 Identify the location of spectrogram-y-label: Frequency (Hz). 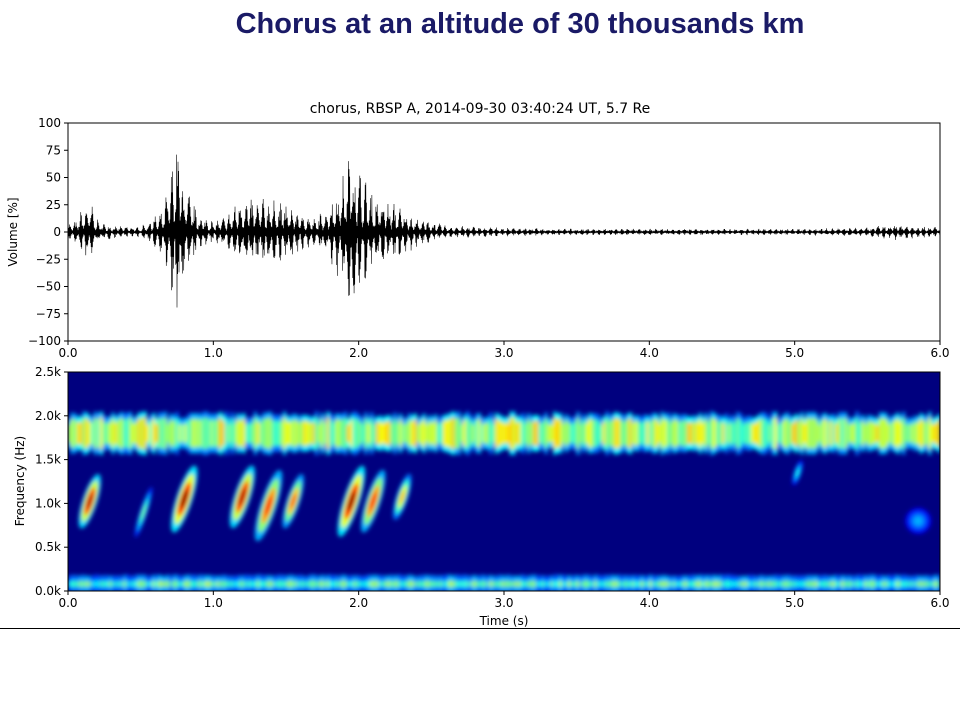
(20, 481).